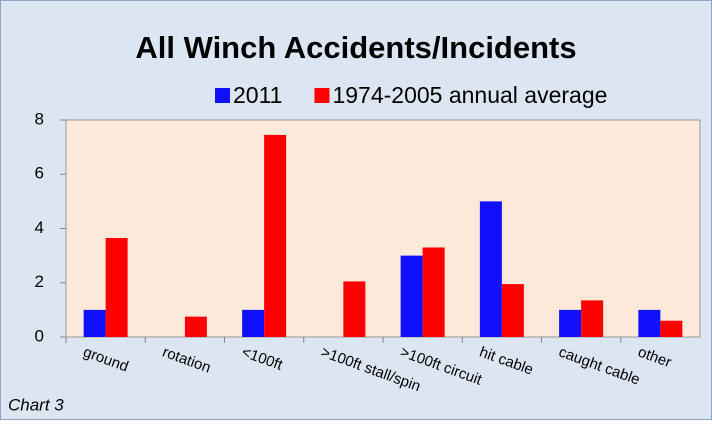 The width and height of the screenshot is (712, 425). I want to click on y-tick-label: 4, so click(39, 227).